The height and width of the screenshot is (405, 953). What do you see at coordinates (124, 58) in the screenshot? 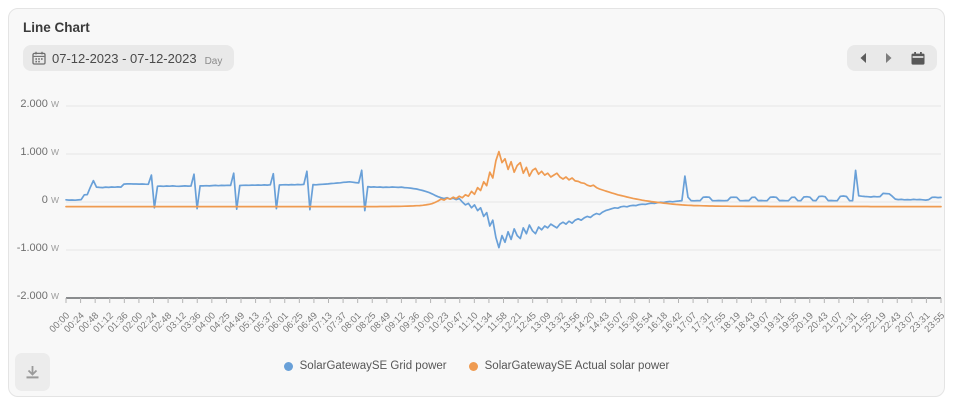
I see `date-range-label: 07-12-2023 - 07-12-2023` at bounding box center [124, 58].